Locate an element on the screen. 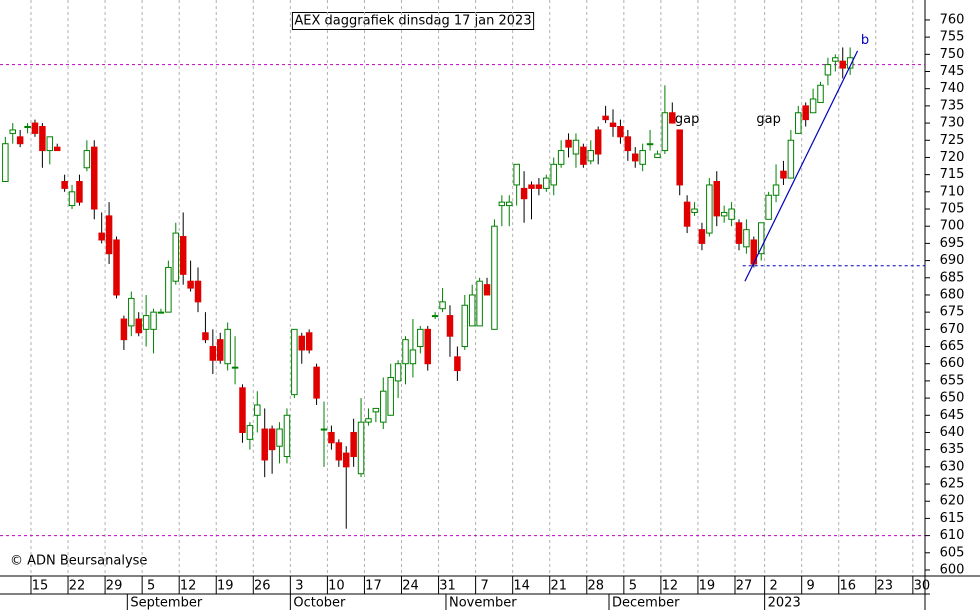 The image size is (980, 614). x-tick-label: 14 is located at coordinates (521, 586).